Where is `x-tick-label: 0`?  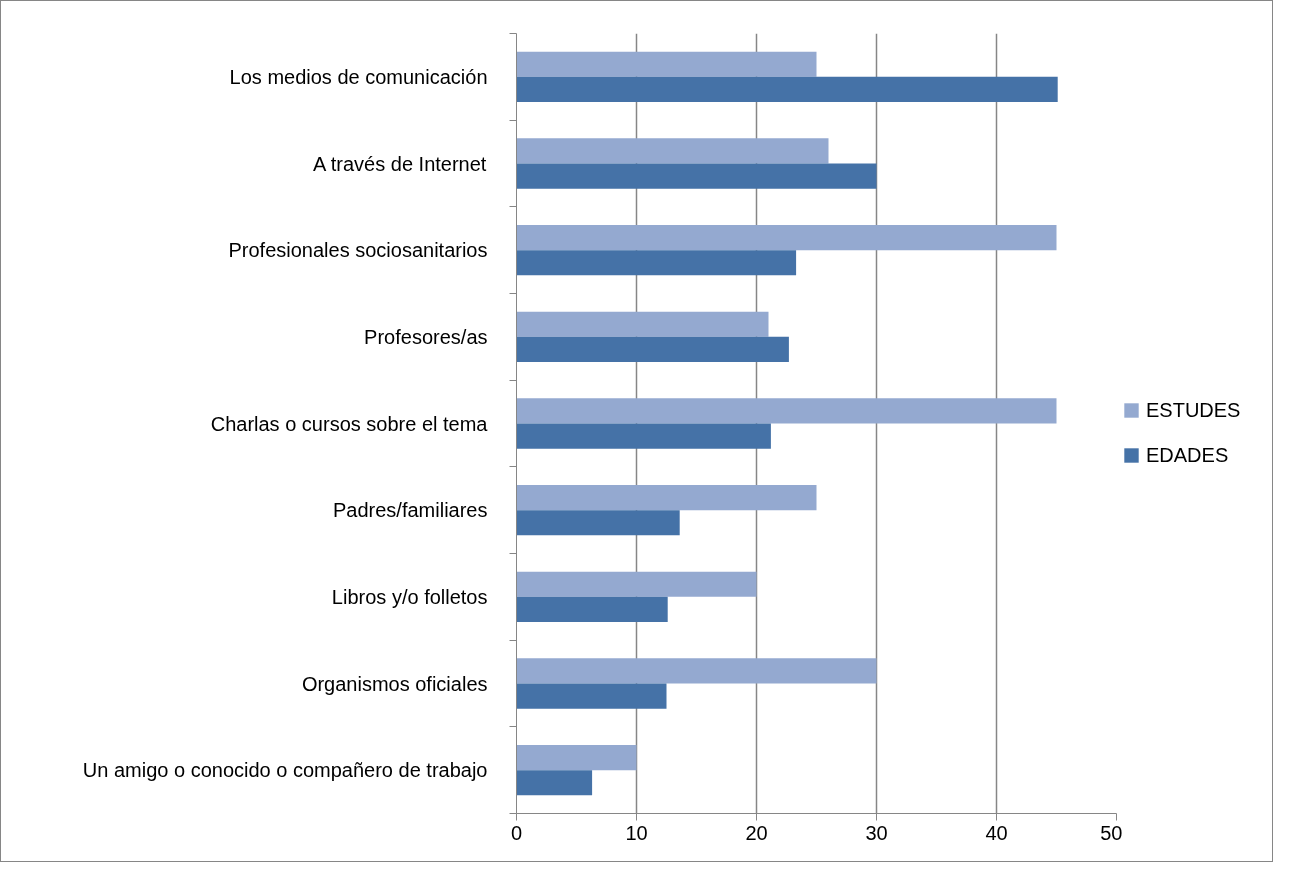
x-tick-label: 0 is located at coordinates (516, 832).